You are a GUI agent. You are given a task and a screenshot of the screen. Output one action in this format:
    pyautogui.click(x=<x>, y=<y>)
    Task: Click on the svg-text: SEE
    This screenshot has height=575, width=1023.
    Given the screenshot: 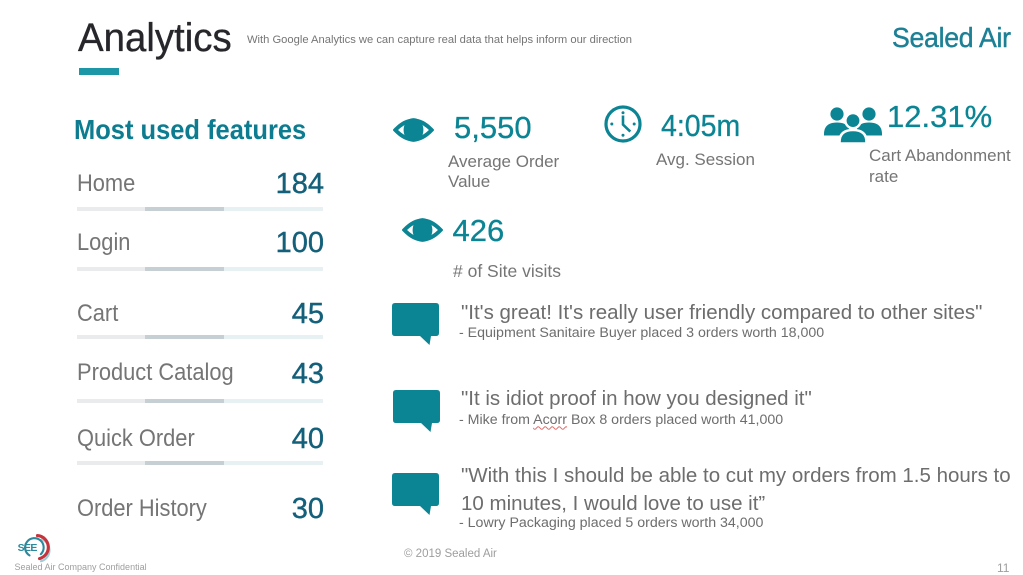 What is the action you would take?
    pyautogui.click(x=28, y=548)
    